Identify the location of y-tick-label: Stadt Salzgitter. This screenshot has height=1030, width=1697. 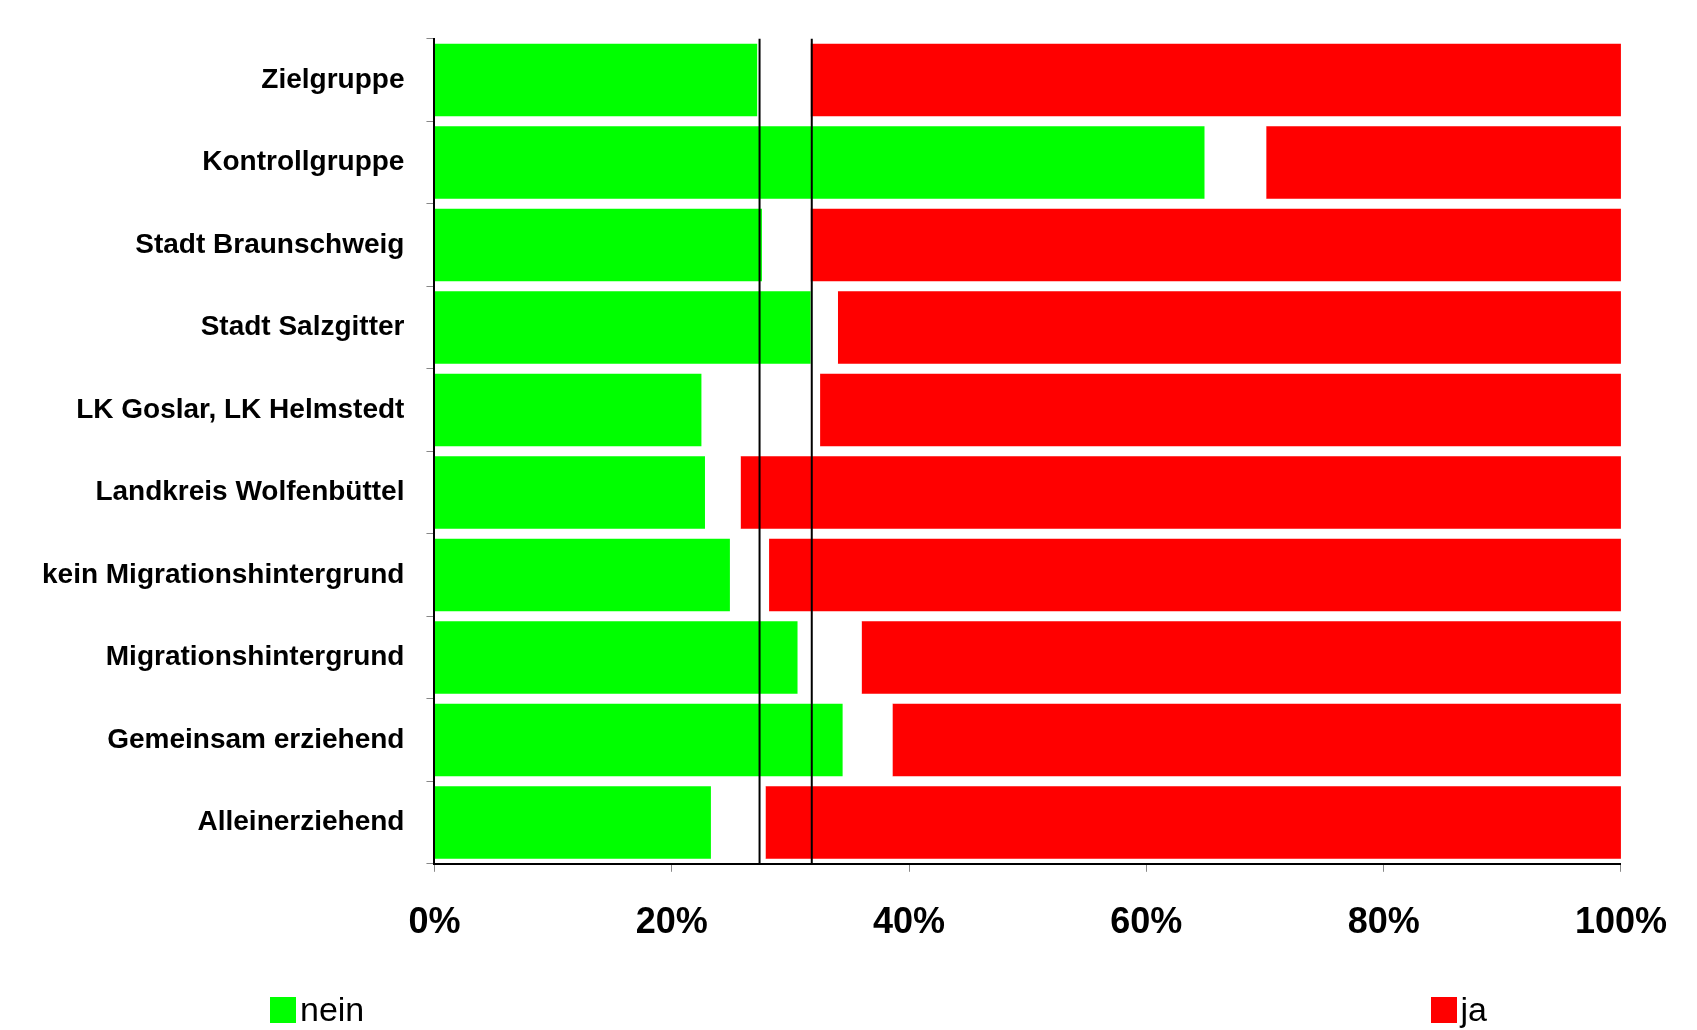
(302, 326).